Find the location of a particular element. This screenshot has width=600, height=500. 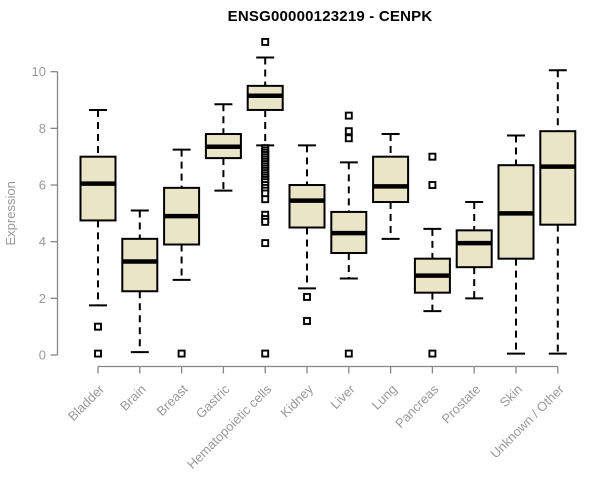

y-tick-label: 10 is located at coordinates (39, 71).